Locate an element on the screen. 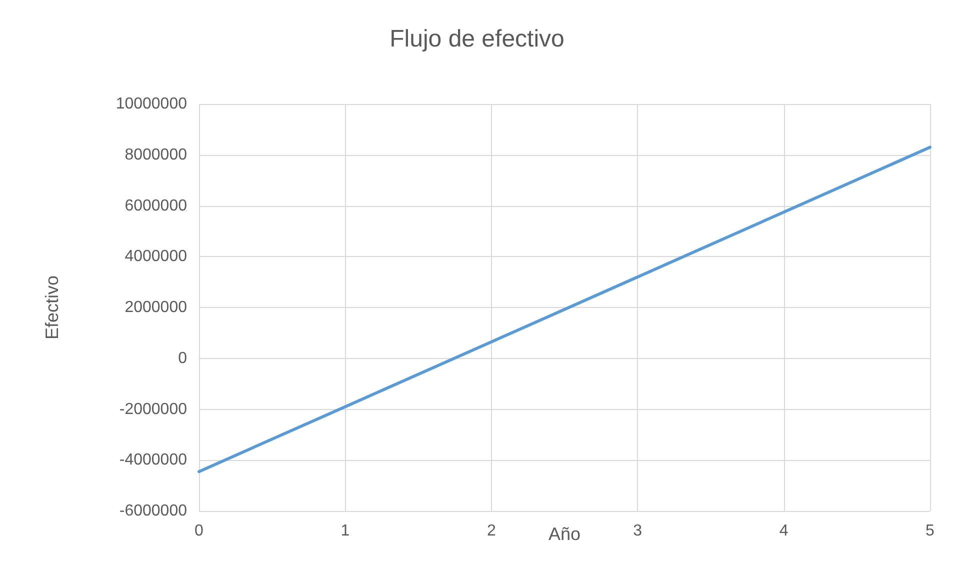 This screenshot has width=954, height=577. y-tick-label: 4000000 is located at coordinates (156, 257).